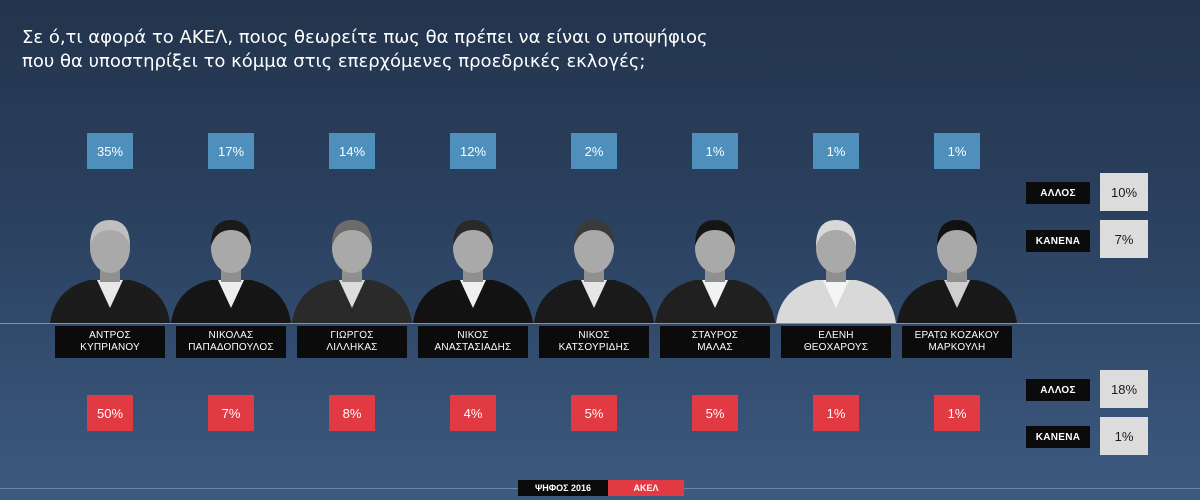  I want to click on legend-item-2016: ΨΗΦΟΣ 2016, so click(563, 488).